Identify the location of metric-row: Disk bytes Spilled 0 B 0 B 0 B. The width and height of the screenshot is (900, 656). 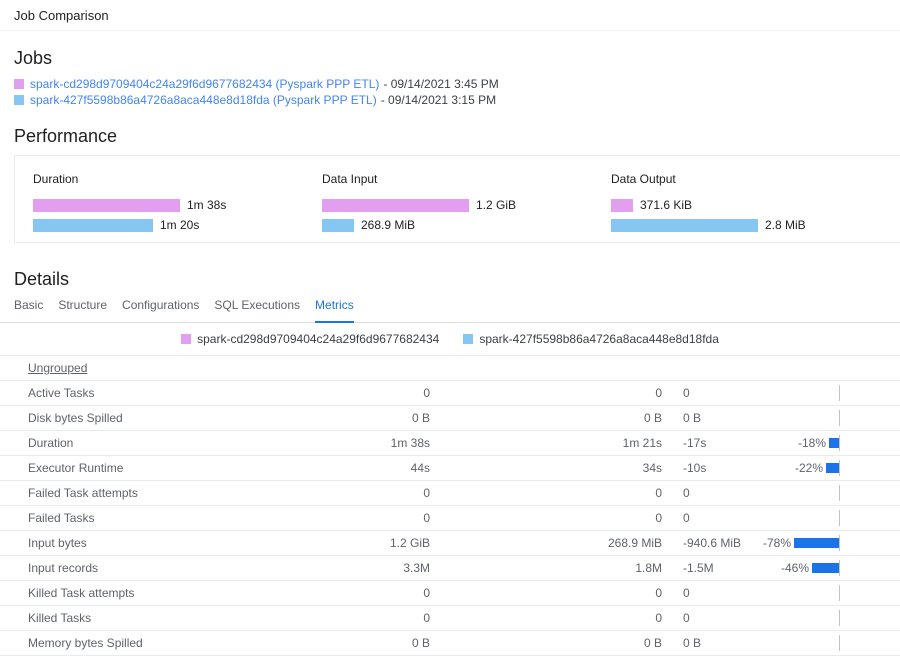
(450, 418).